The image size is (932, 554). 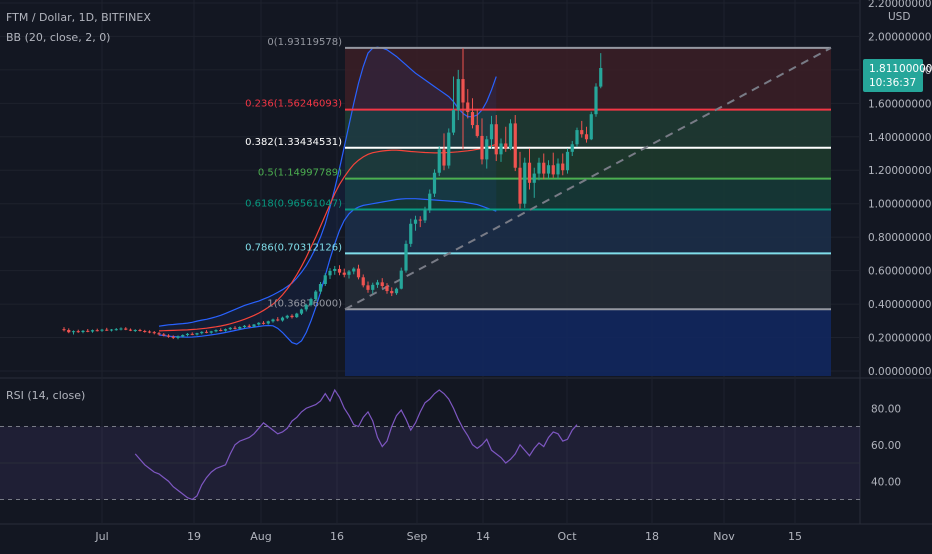 I want to click on bb-legend: BB (20, close, 2, 0), so click(x=58, y=37).